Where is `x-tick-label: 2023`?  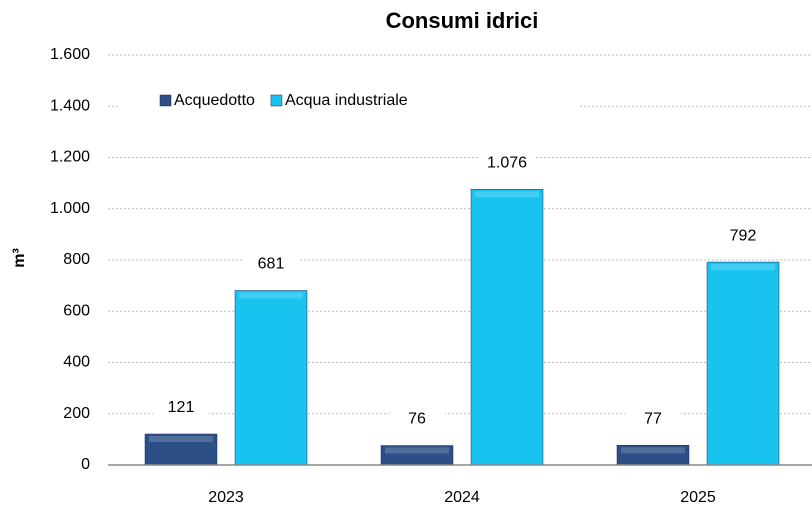 x-tick-label: 2023 is located at coordinates (226, 497).